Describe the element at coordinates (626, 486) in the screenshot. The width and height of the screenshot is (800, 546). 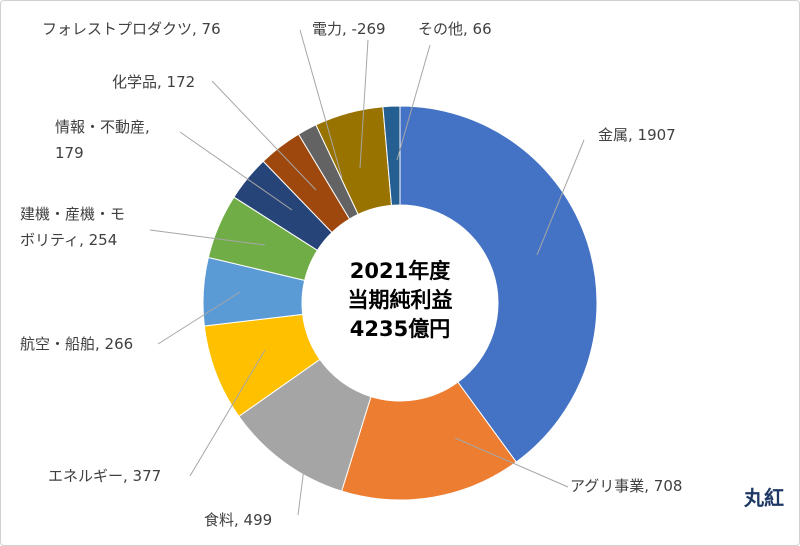
I see `slice-label-2: アグリ事業, 708` at that location.